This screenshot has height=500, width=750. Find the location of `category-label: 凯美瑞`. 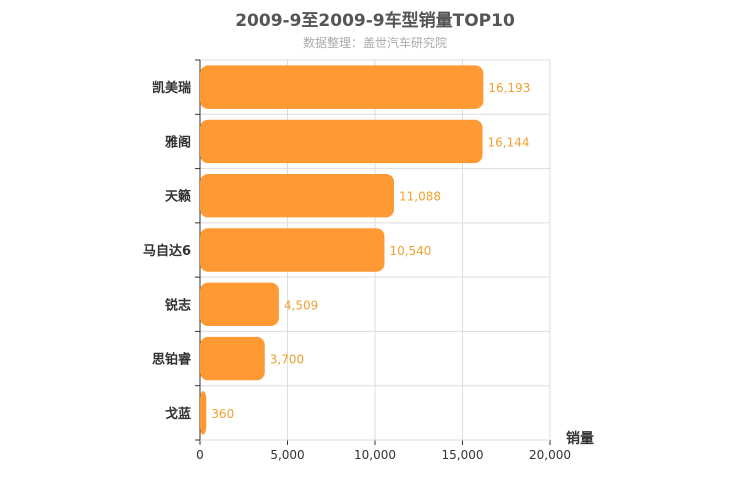

category-label: 凯美瑞 is located at coordinates (171, 88).